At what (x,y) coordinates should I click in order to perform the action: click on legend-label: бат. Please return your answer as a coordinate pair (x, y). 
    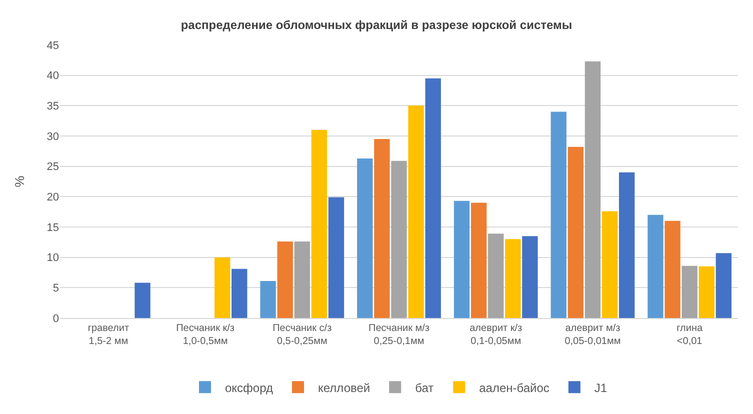
    Looking at the image, I should click on (424, 387).